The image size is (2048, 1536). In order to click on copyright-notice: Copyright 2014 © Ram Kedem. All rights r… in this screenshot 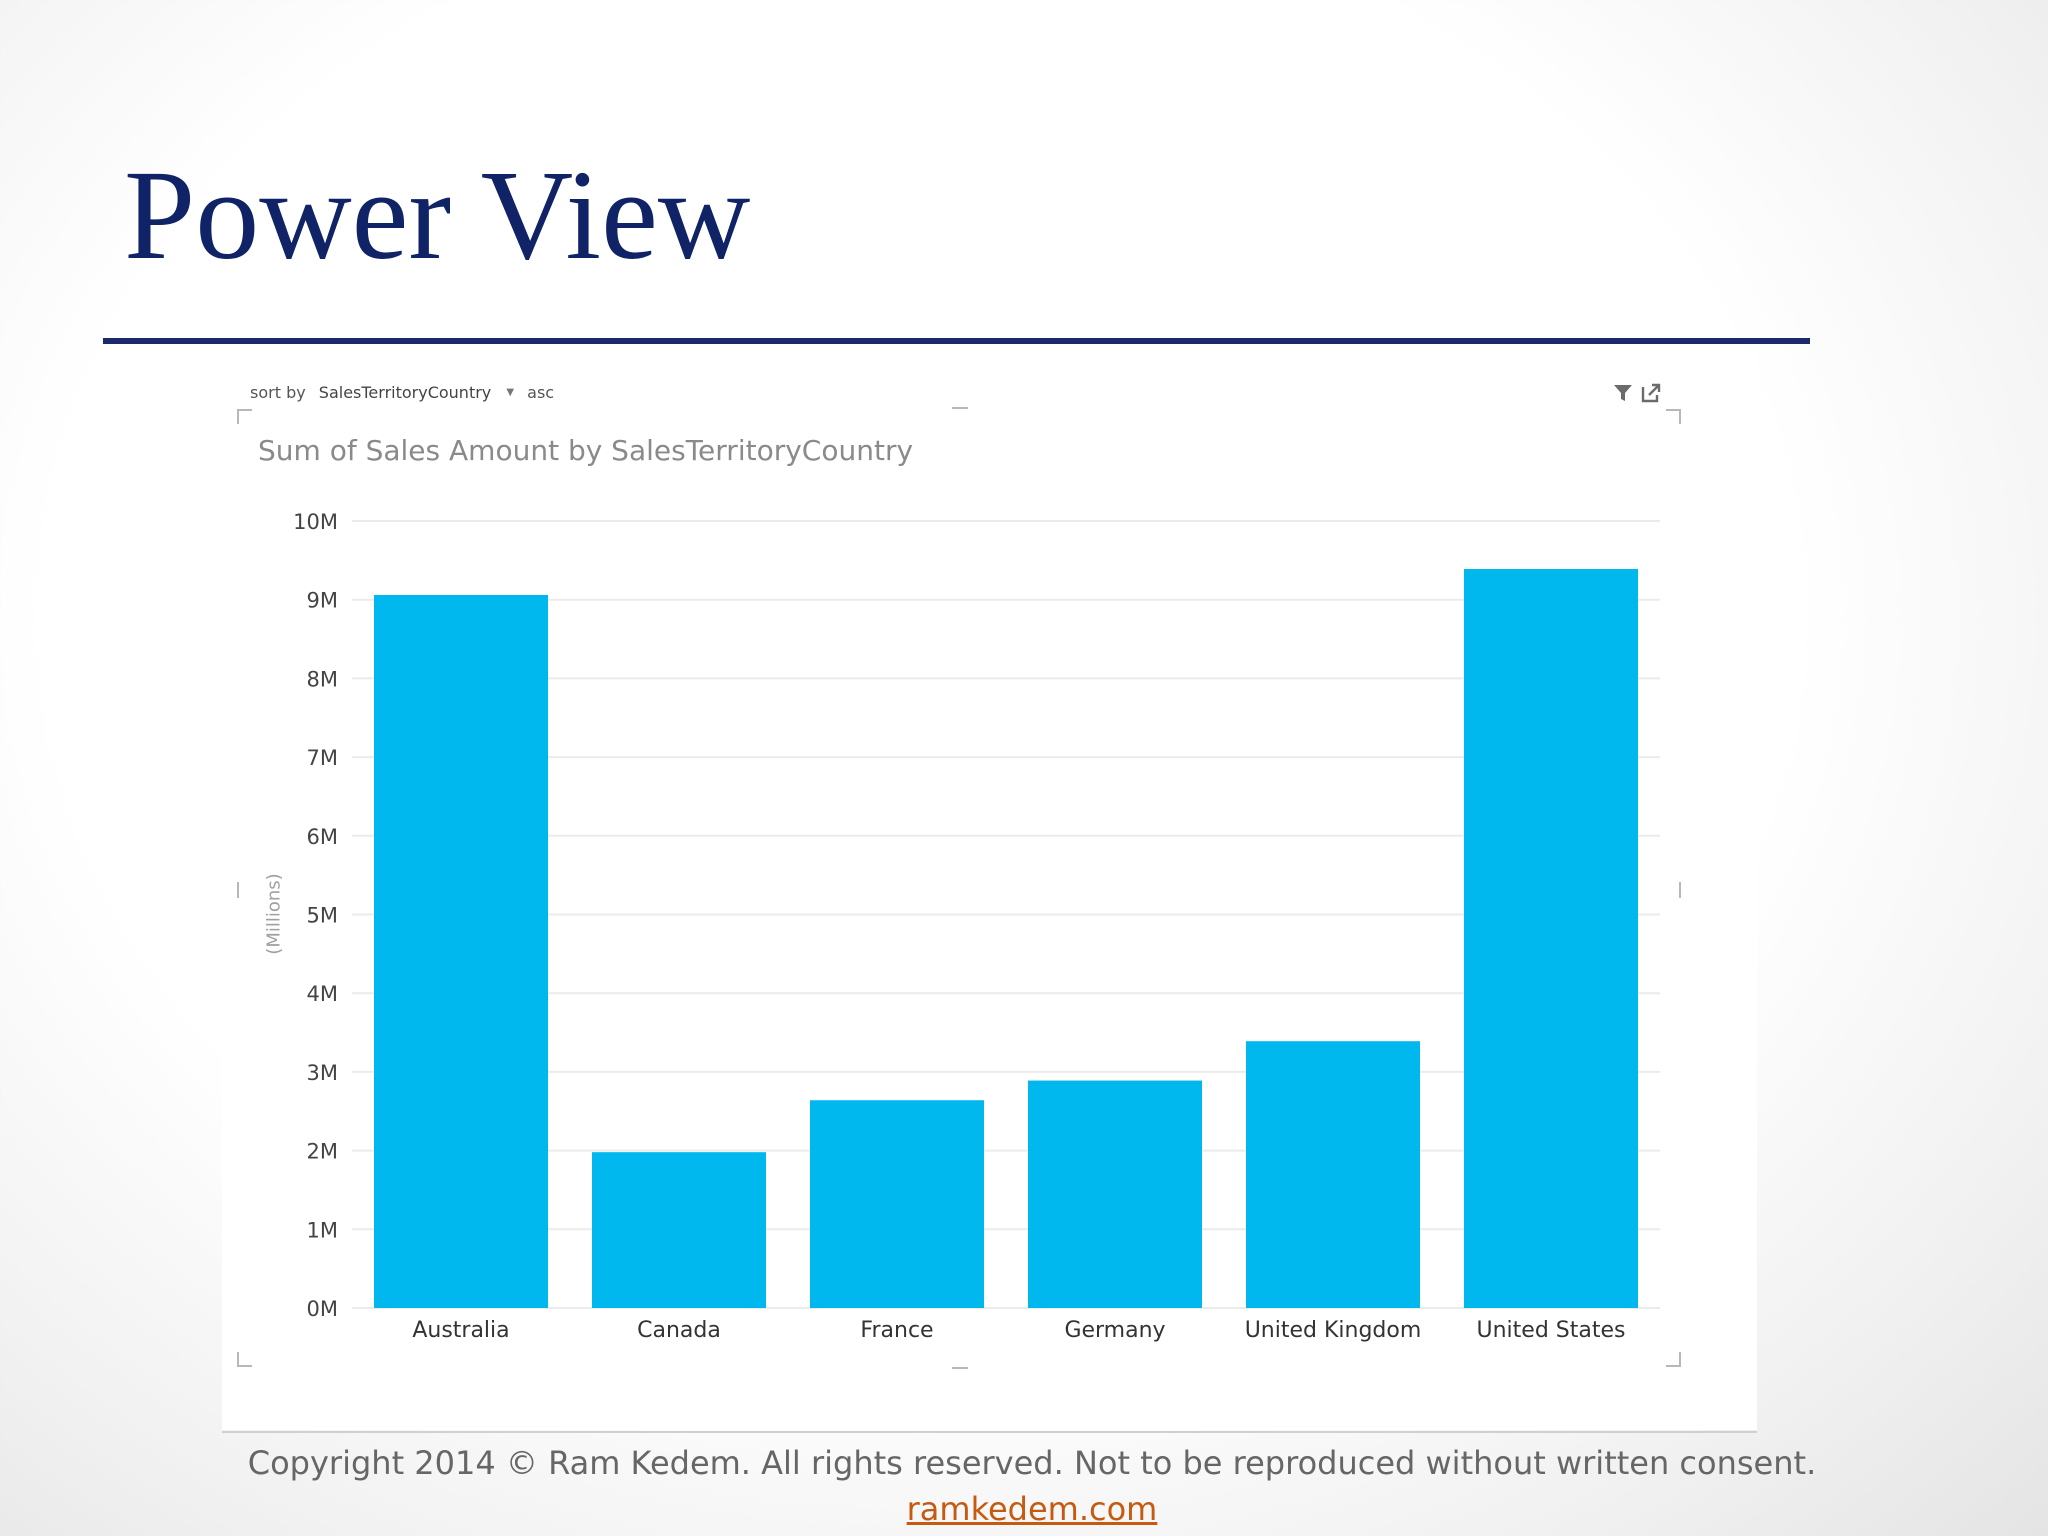, I will do `click(1032, 1463)`.